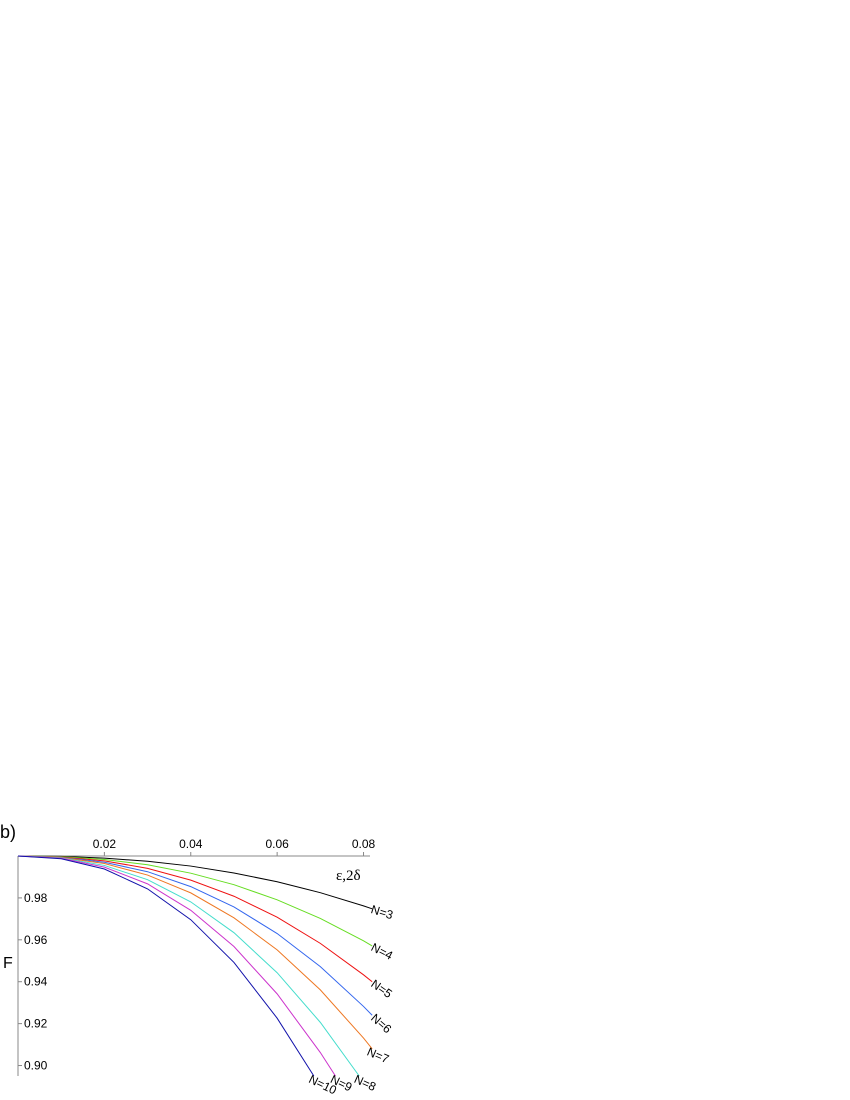 The height and width of the screenshot is (1100, 850). Describe the element at coordinates (36, 982) in the screenshot. I see `y-tick-label: 0.94` at that location.